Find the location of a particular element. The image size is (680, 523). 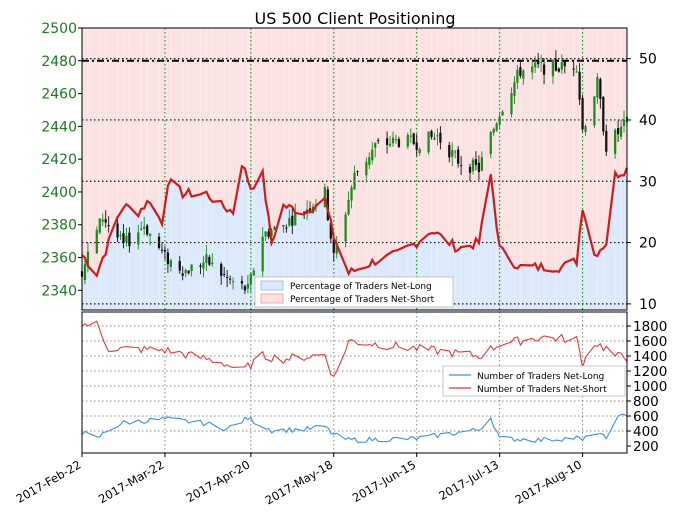

count-tick-label: 800 is located at coordinates (646, 402).